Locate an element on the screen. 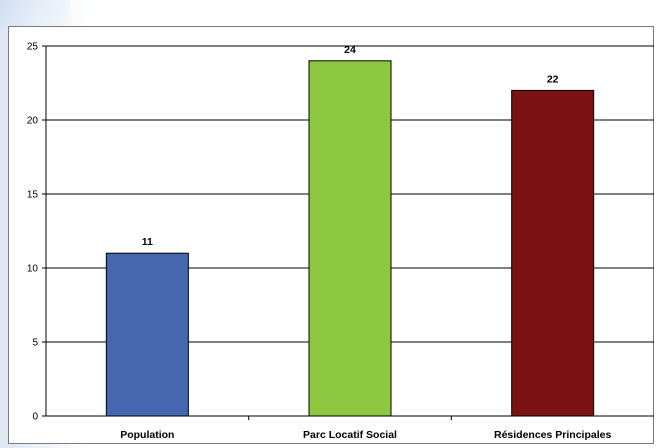  y-tick-label: 15 is located at coordinates (33, 195).